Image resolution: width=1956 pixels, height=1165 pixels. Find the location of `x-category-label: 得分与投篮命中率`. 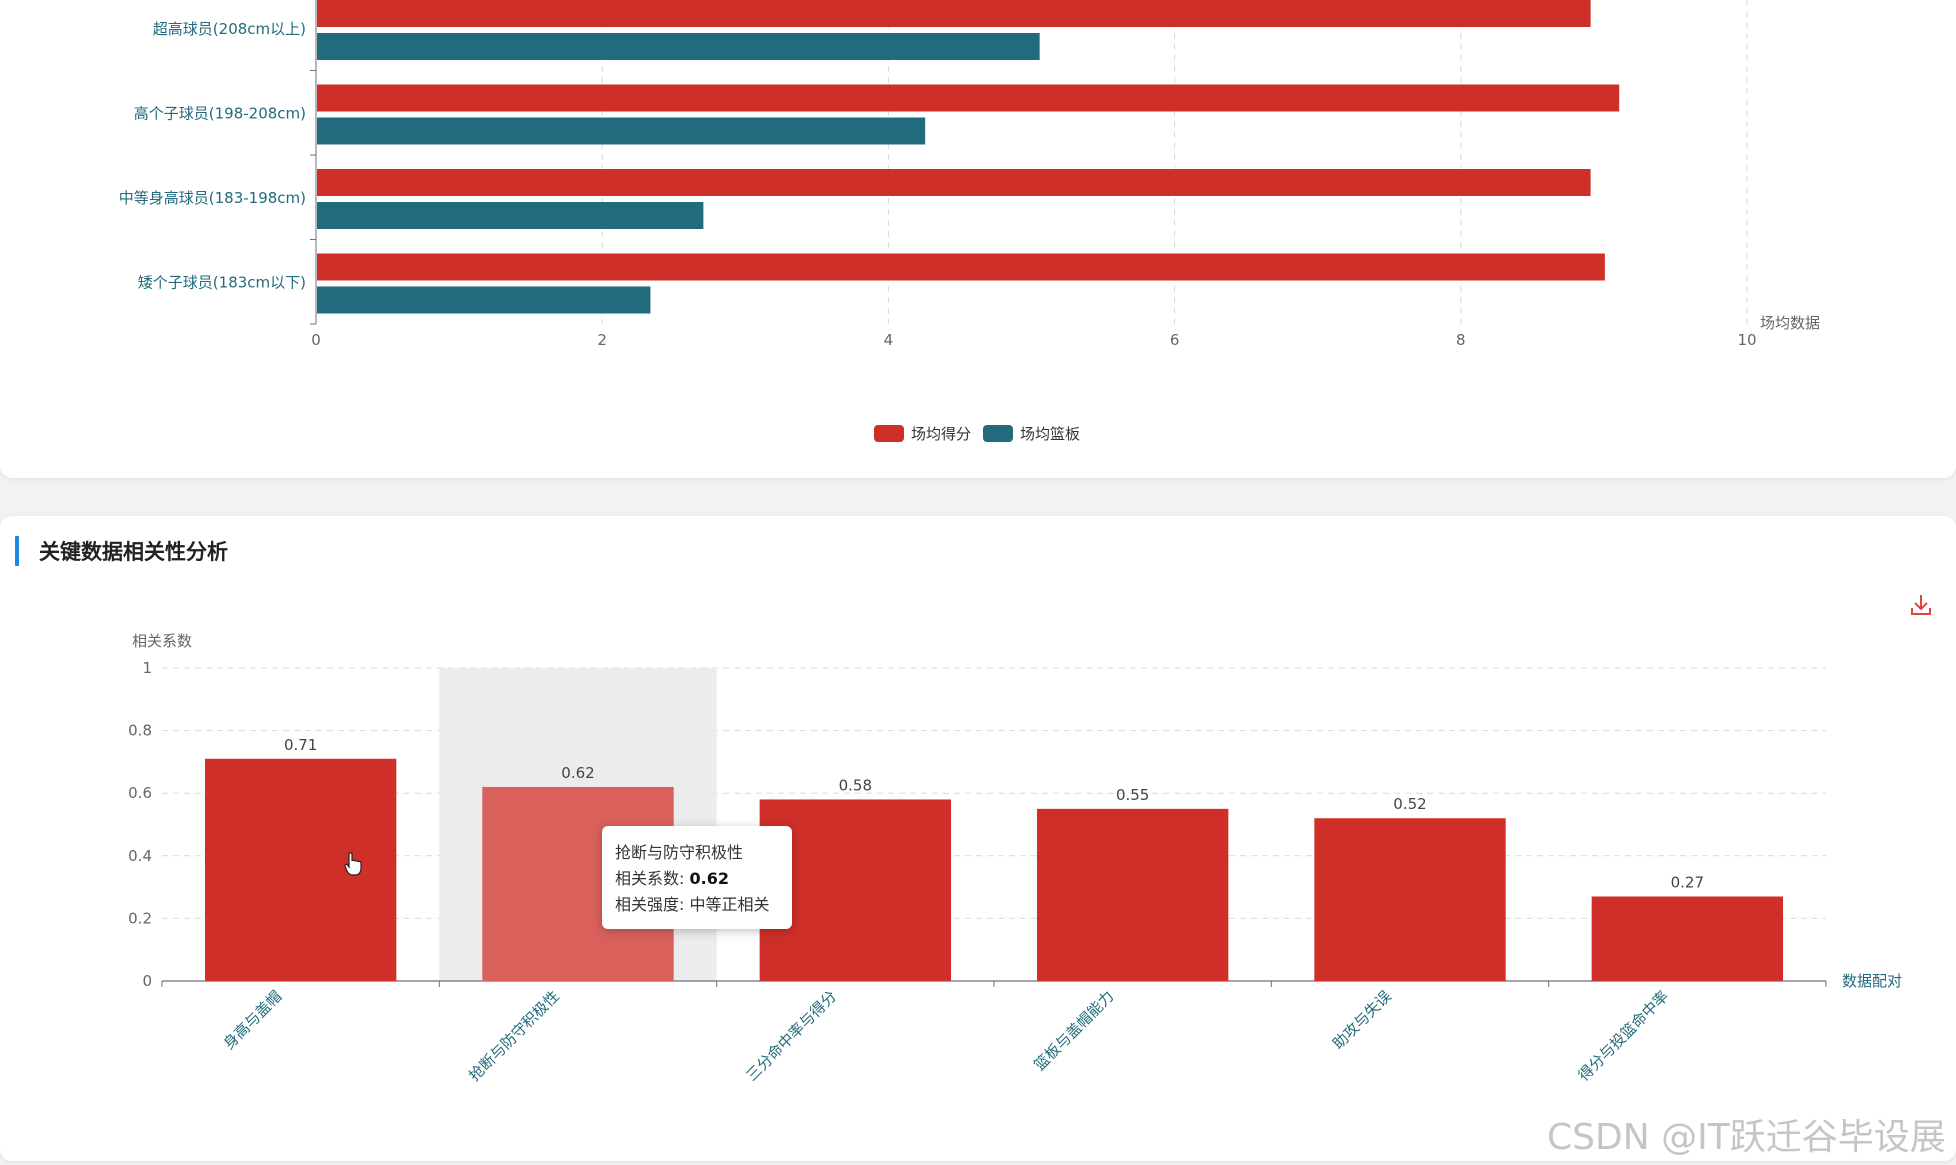

x-category-label: 得分与投篮命中率 is located at coordinates (1624, 1036).